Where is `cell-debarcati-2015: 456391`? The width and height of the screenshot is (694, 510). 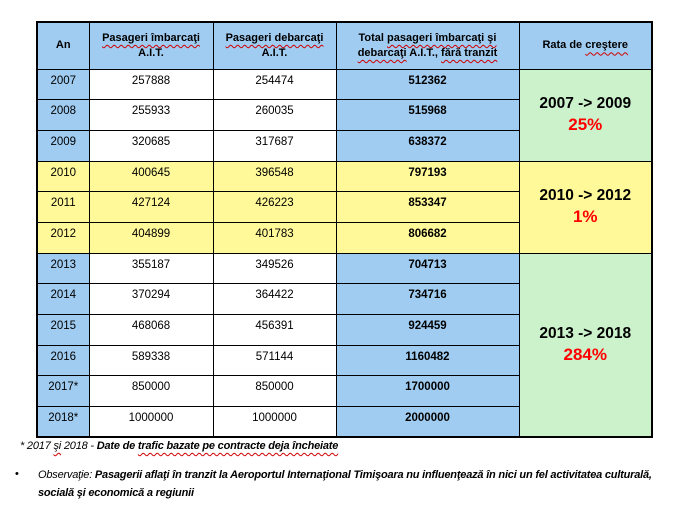 cell-debarcati-2015: 456391 is located at coordinates (274, 330).